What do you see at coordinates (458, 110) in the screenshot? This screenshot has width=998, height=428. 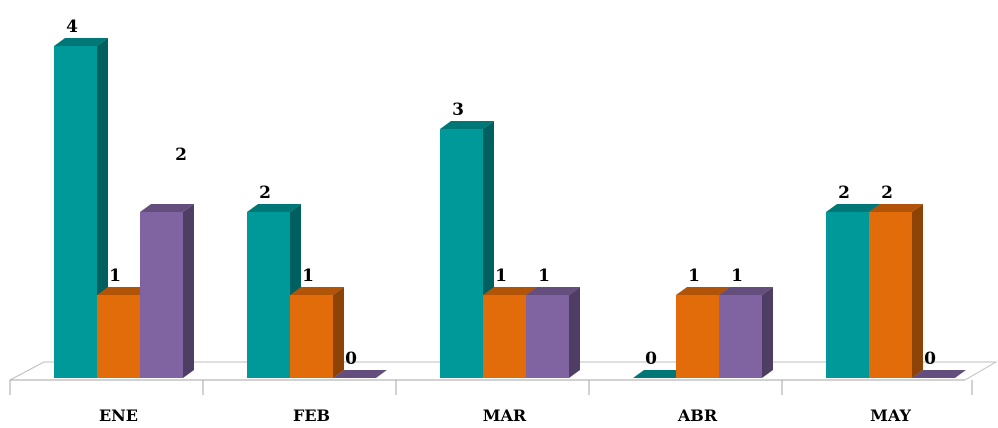 I see `data-label: 3` at bounding box center [458, 110].